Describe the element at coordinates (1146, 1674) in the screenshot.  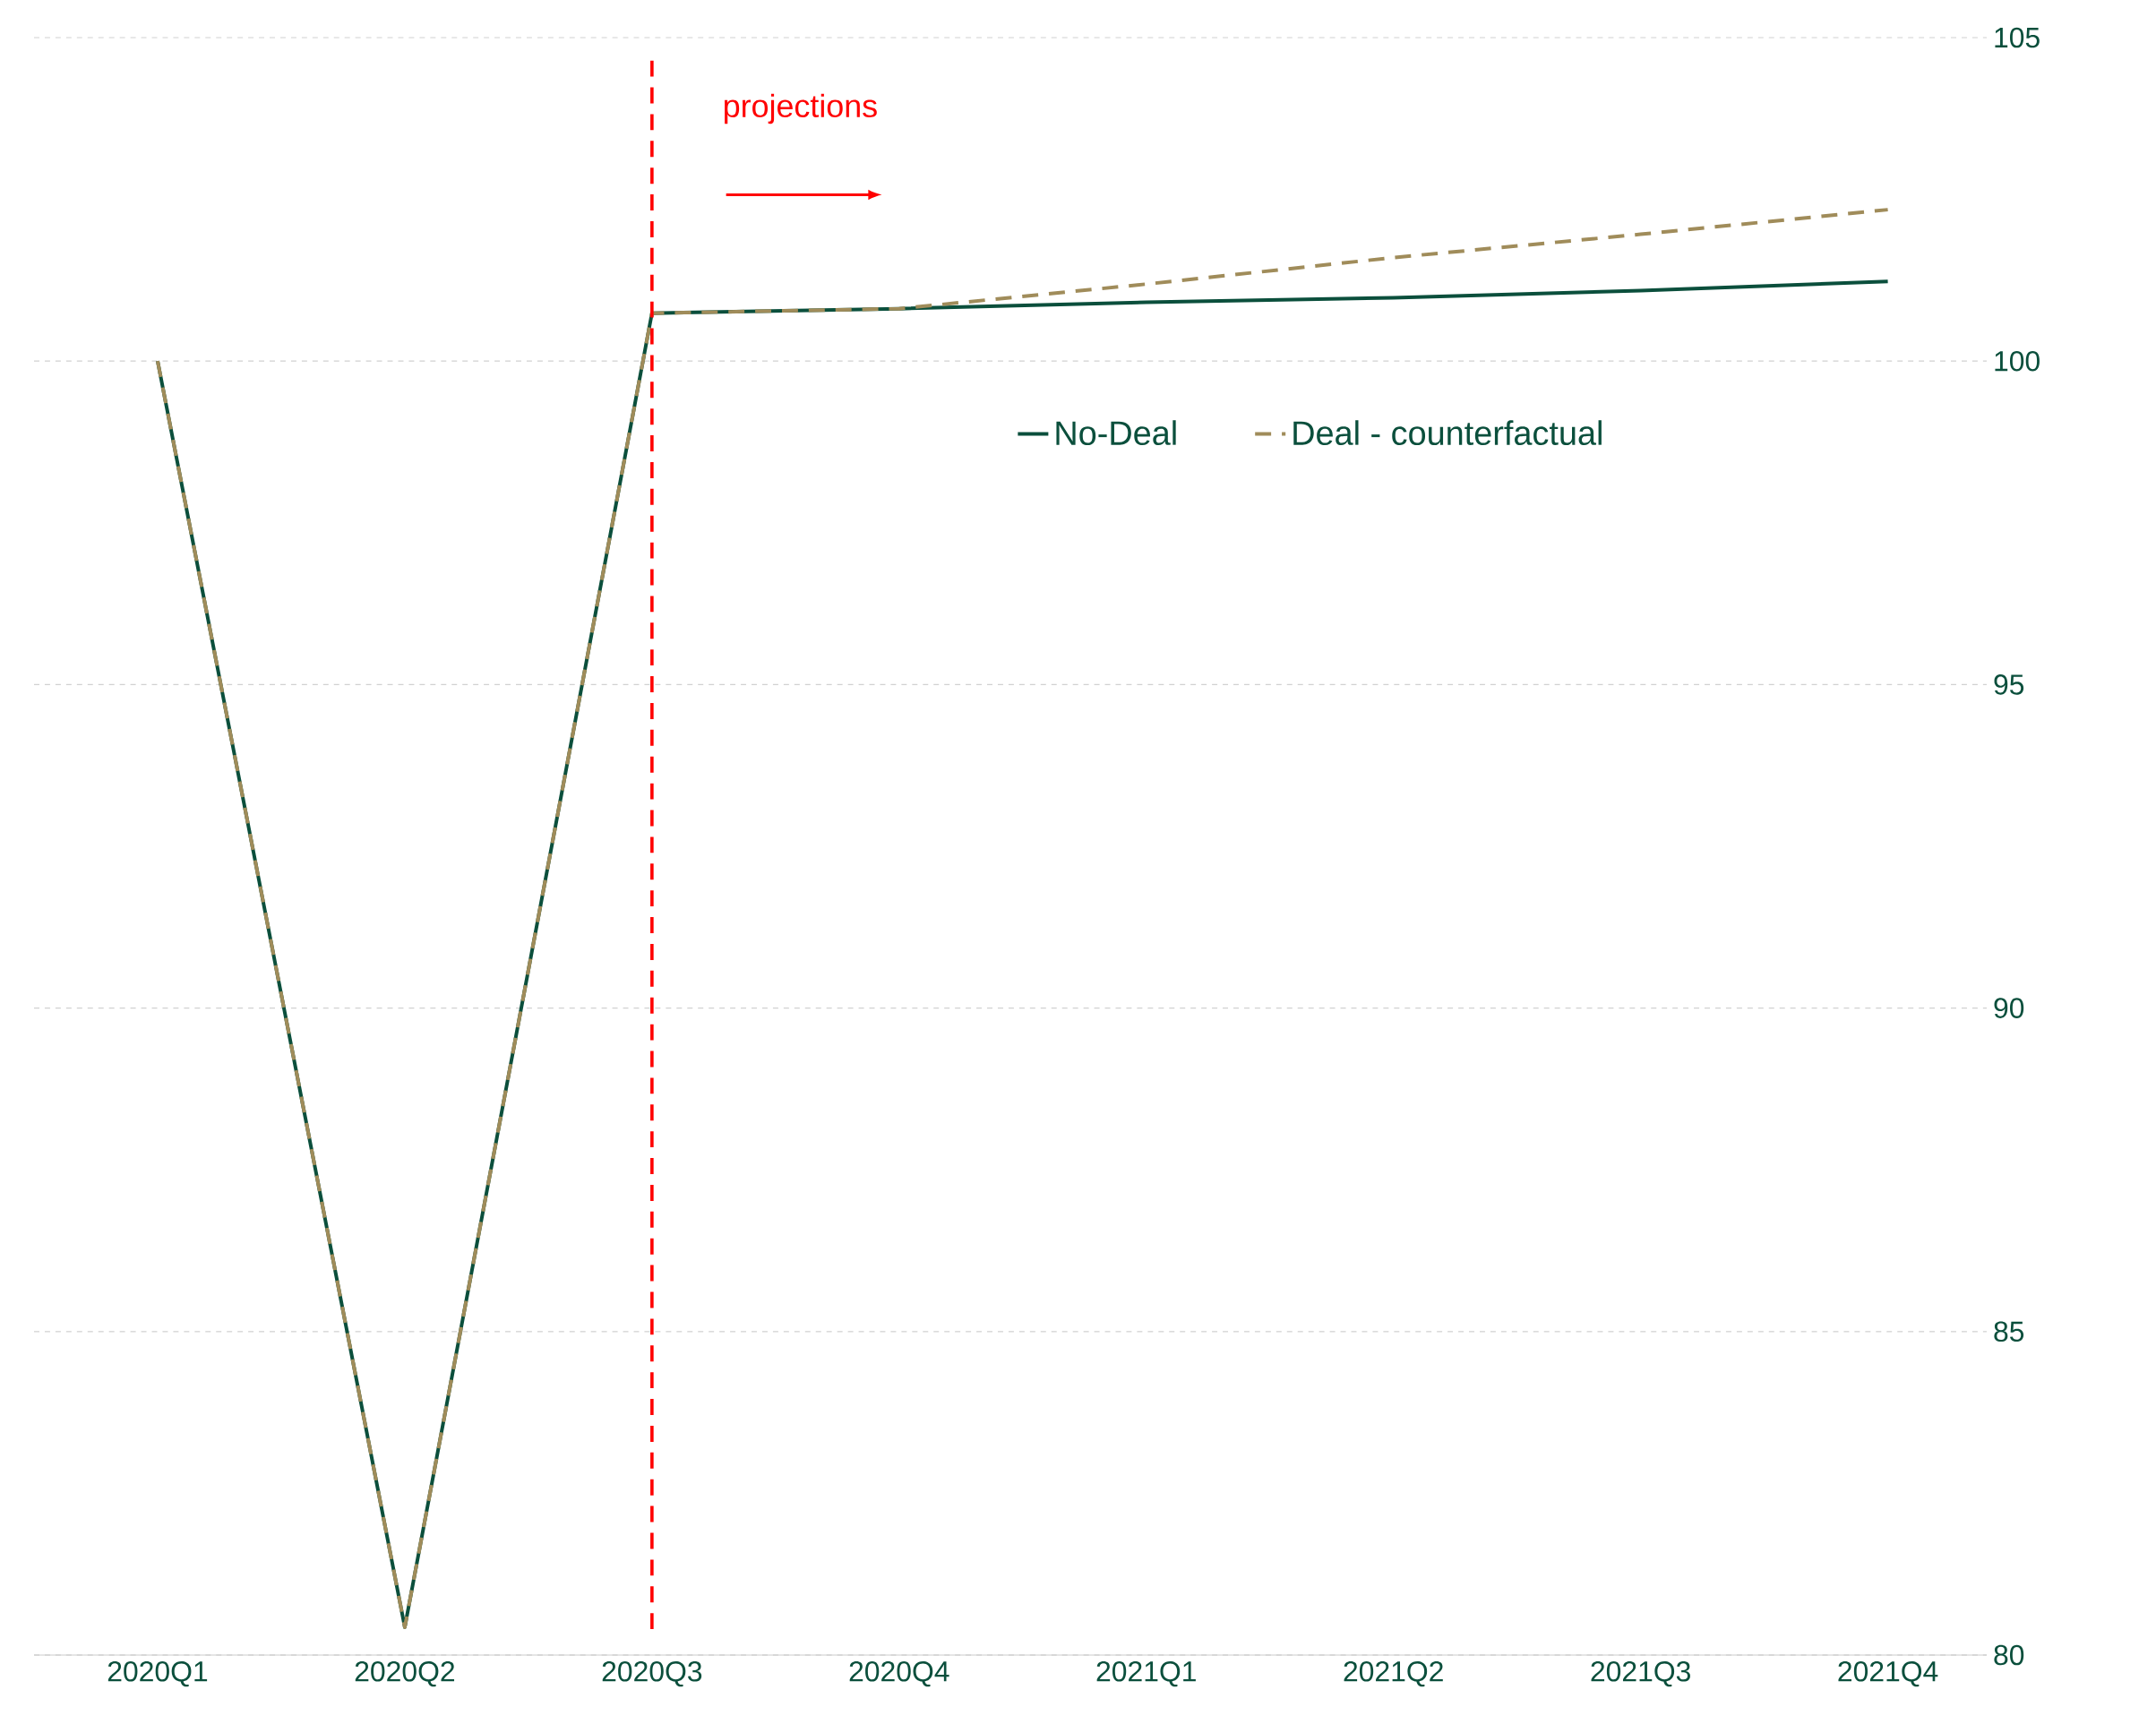
I see `x-tick-label: 2021Q1` at that location.